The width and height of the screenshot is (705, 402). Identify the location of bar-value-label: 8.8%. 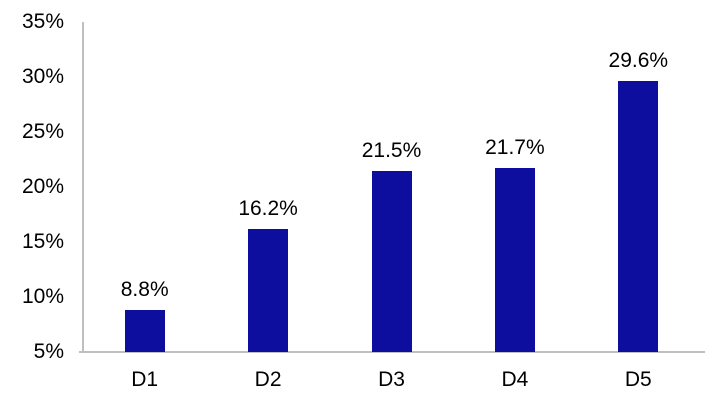
(144, 290).